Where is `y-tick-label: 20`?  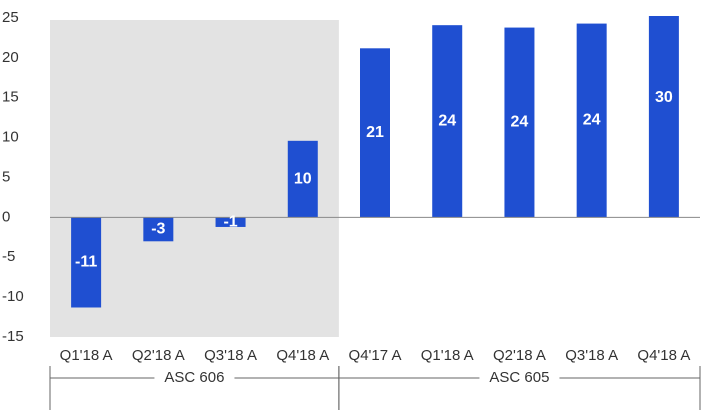 y-tick-label: 20 is located at coordinates (10, 57).